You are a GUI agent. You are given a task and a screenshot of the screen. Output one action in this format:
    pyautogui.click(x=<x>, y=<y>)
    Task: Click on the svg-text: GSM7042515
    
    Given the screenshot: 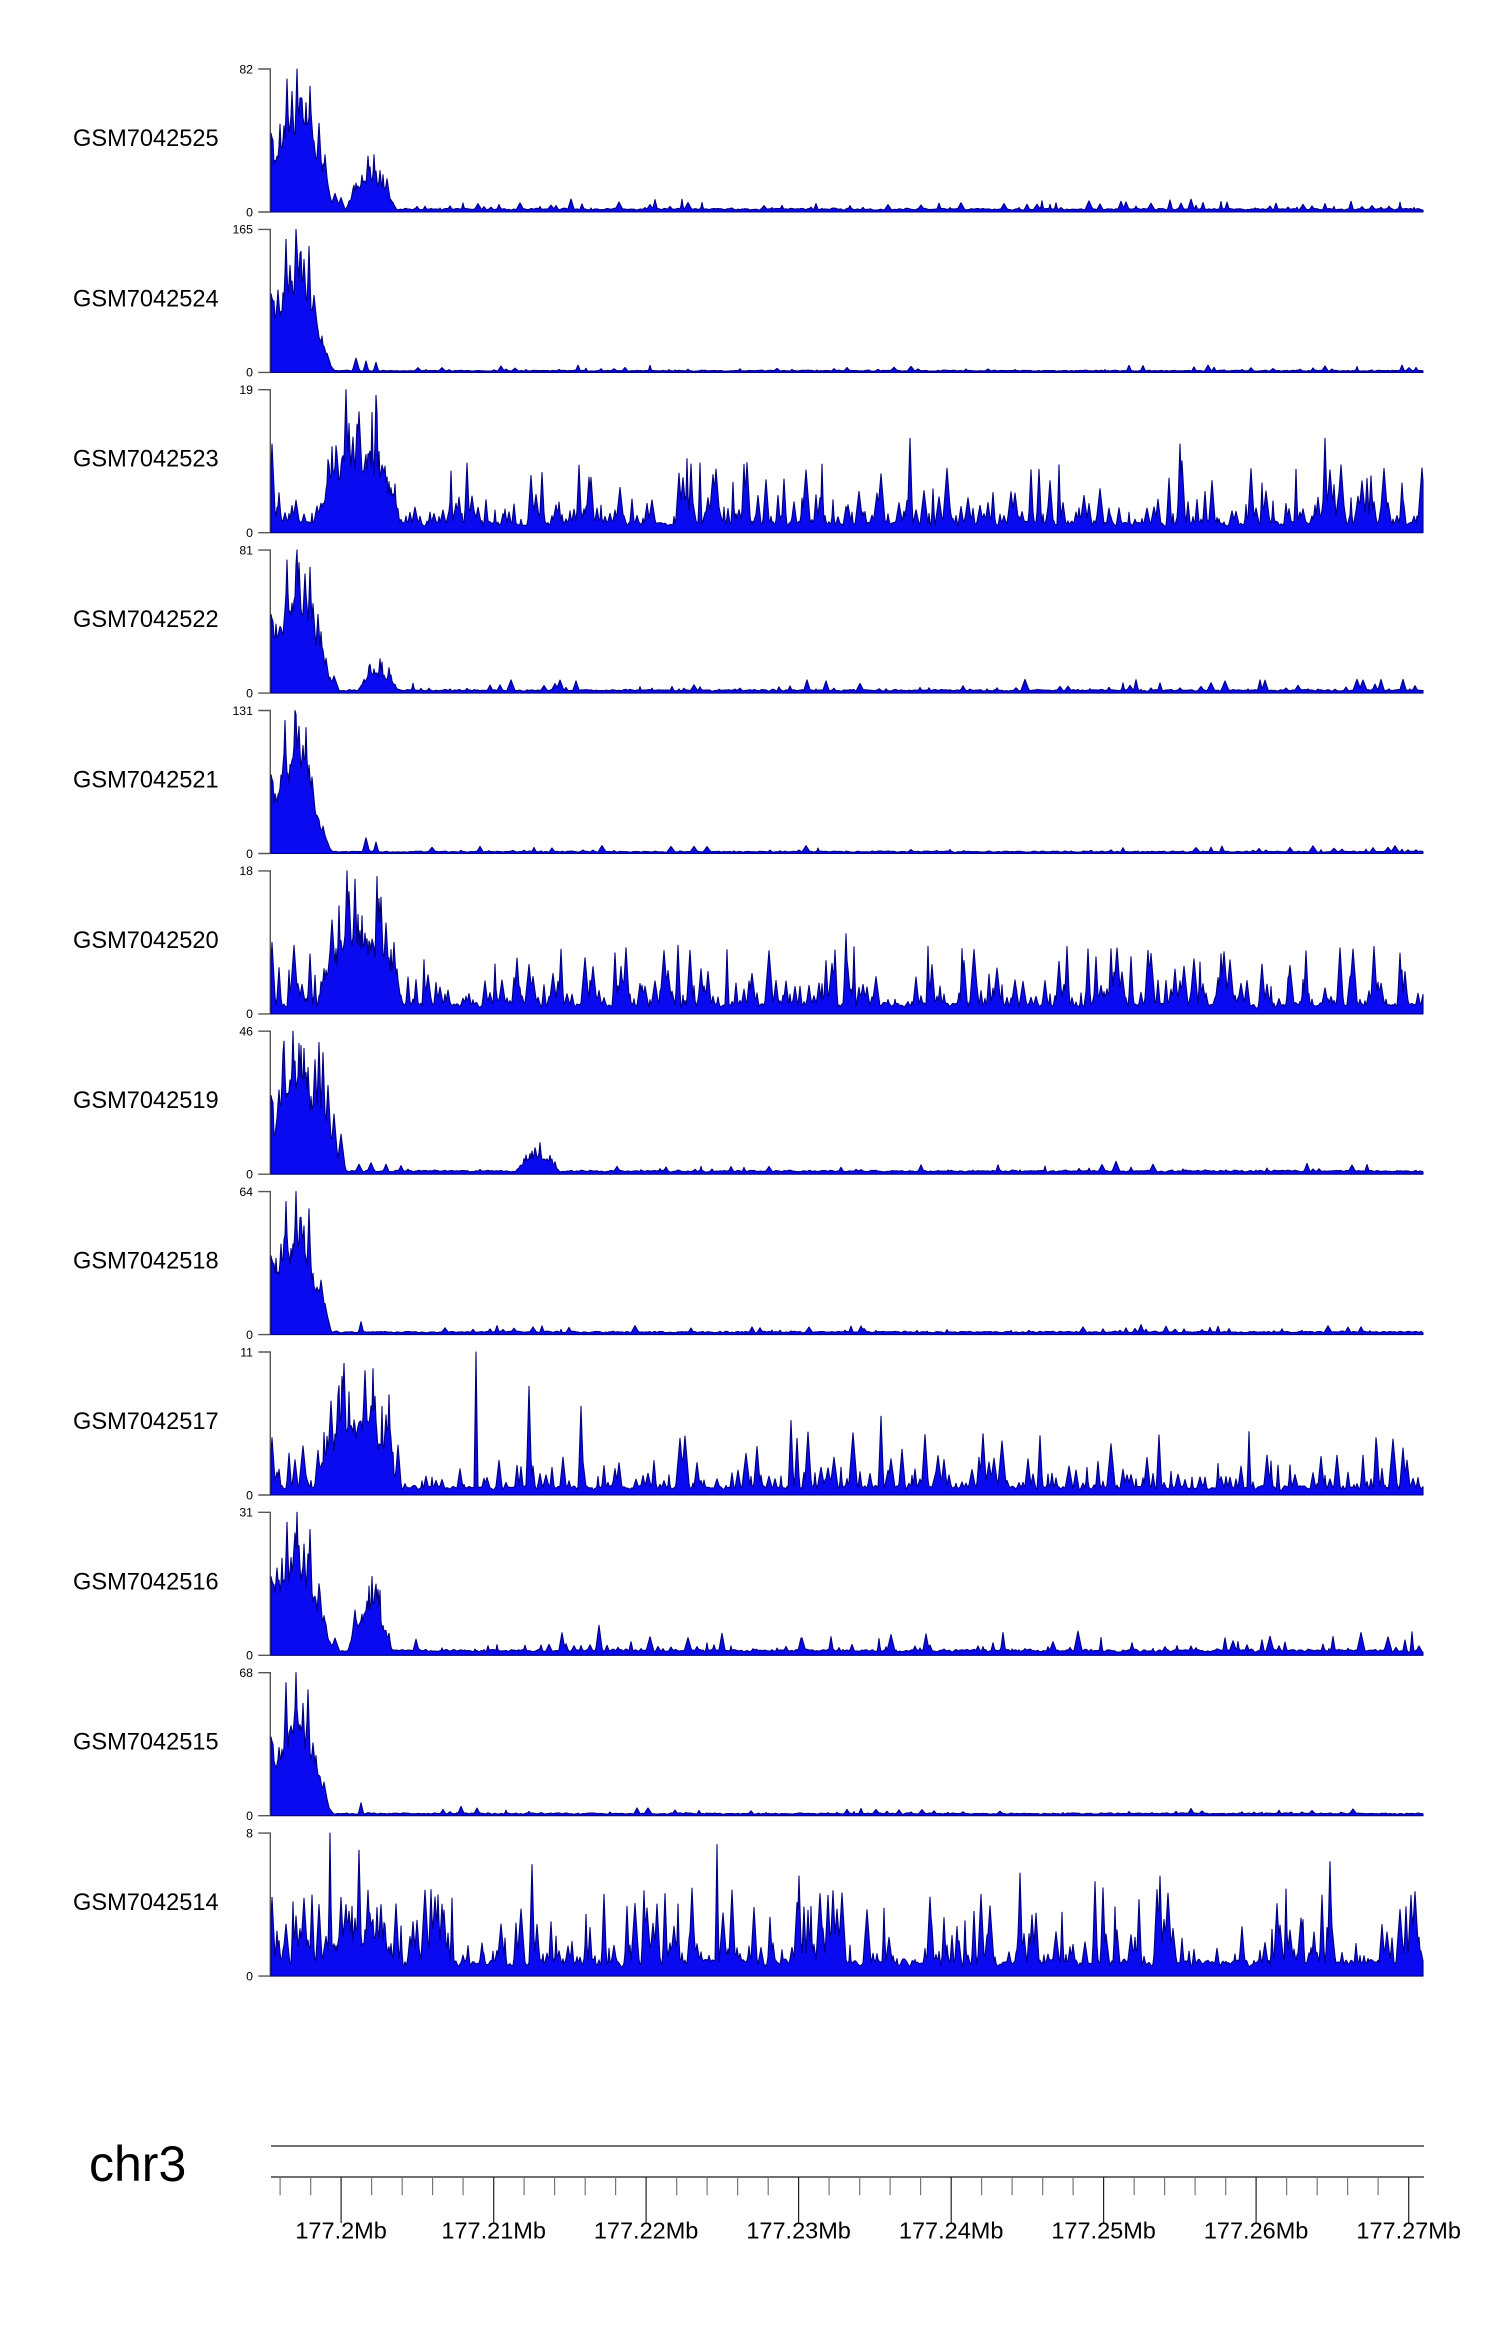 What is the action you would take?
    pyautogui.click(x=146, y=1743)
    